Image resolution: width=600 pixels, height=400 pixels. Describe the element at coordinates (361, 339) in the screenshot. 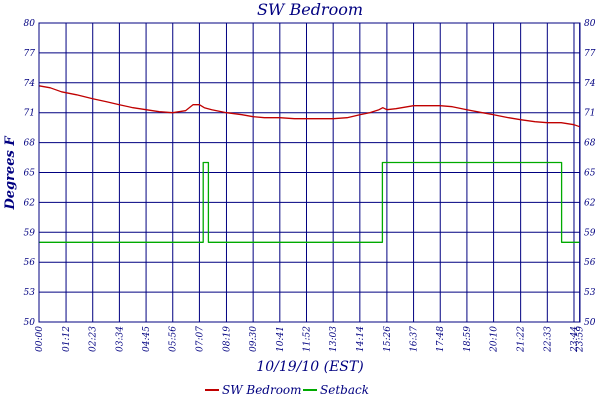

I see `x-tick-label: 14:14` at that location.